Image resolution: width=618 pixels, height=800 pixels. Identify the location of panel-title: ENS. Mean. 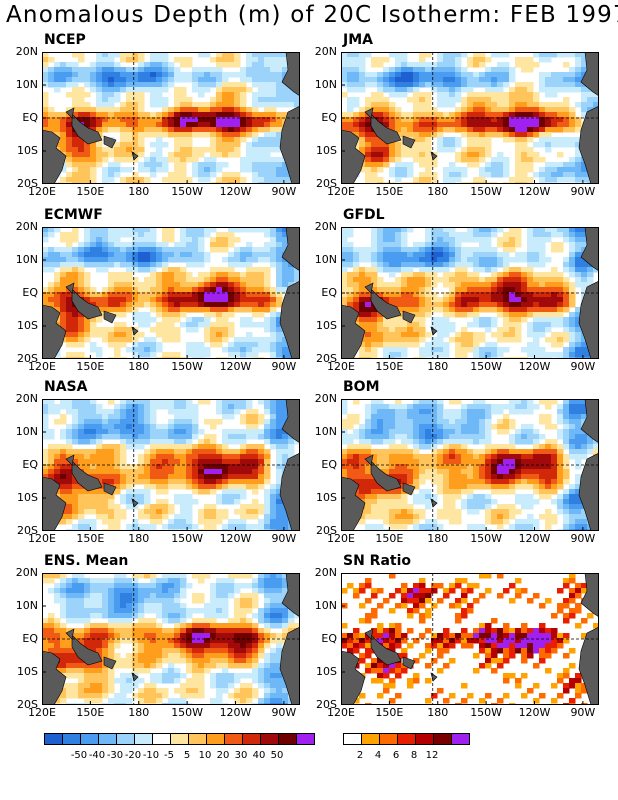
(86, 561).